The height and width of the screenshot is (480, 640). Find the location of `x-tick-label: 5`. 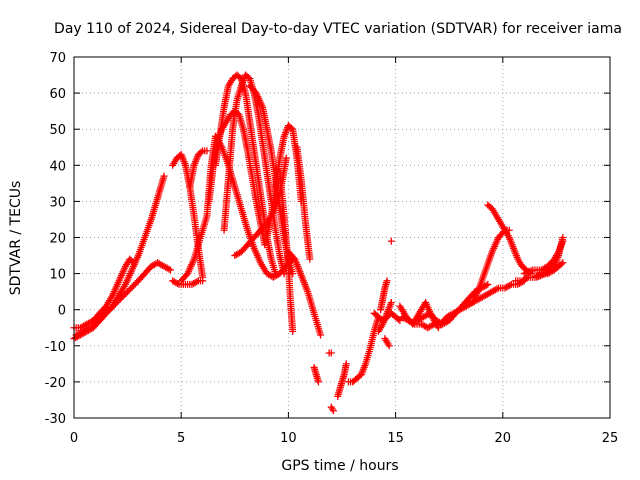

x-tick-label: 5 is located at coordinates (181, 438).